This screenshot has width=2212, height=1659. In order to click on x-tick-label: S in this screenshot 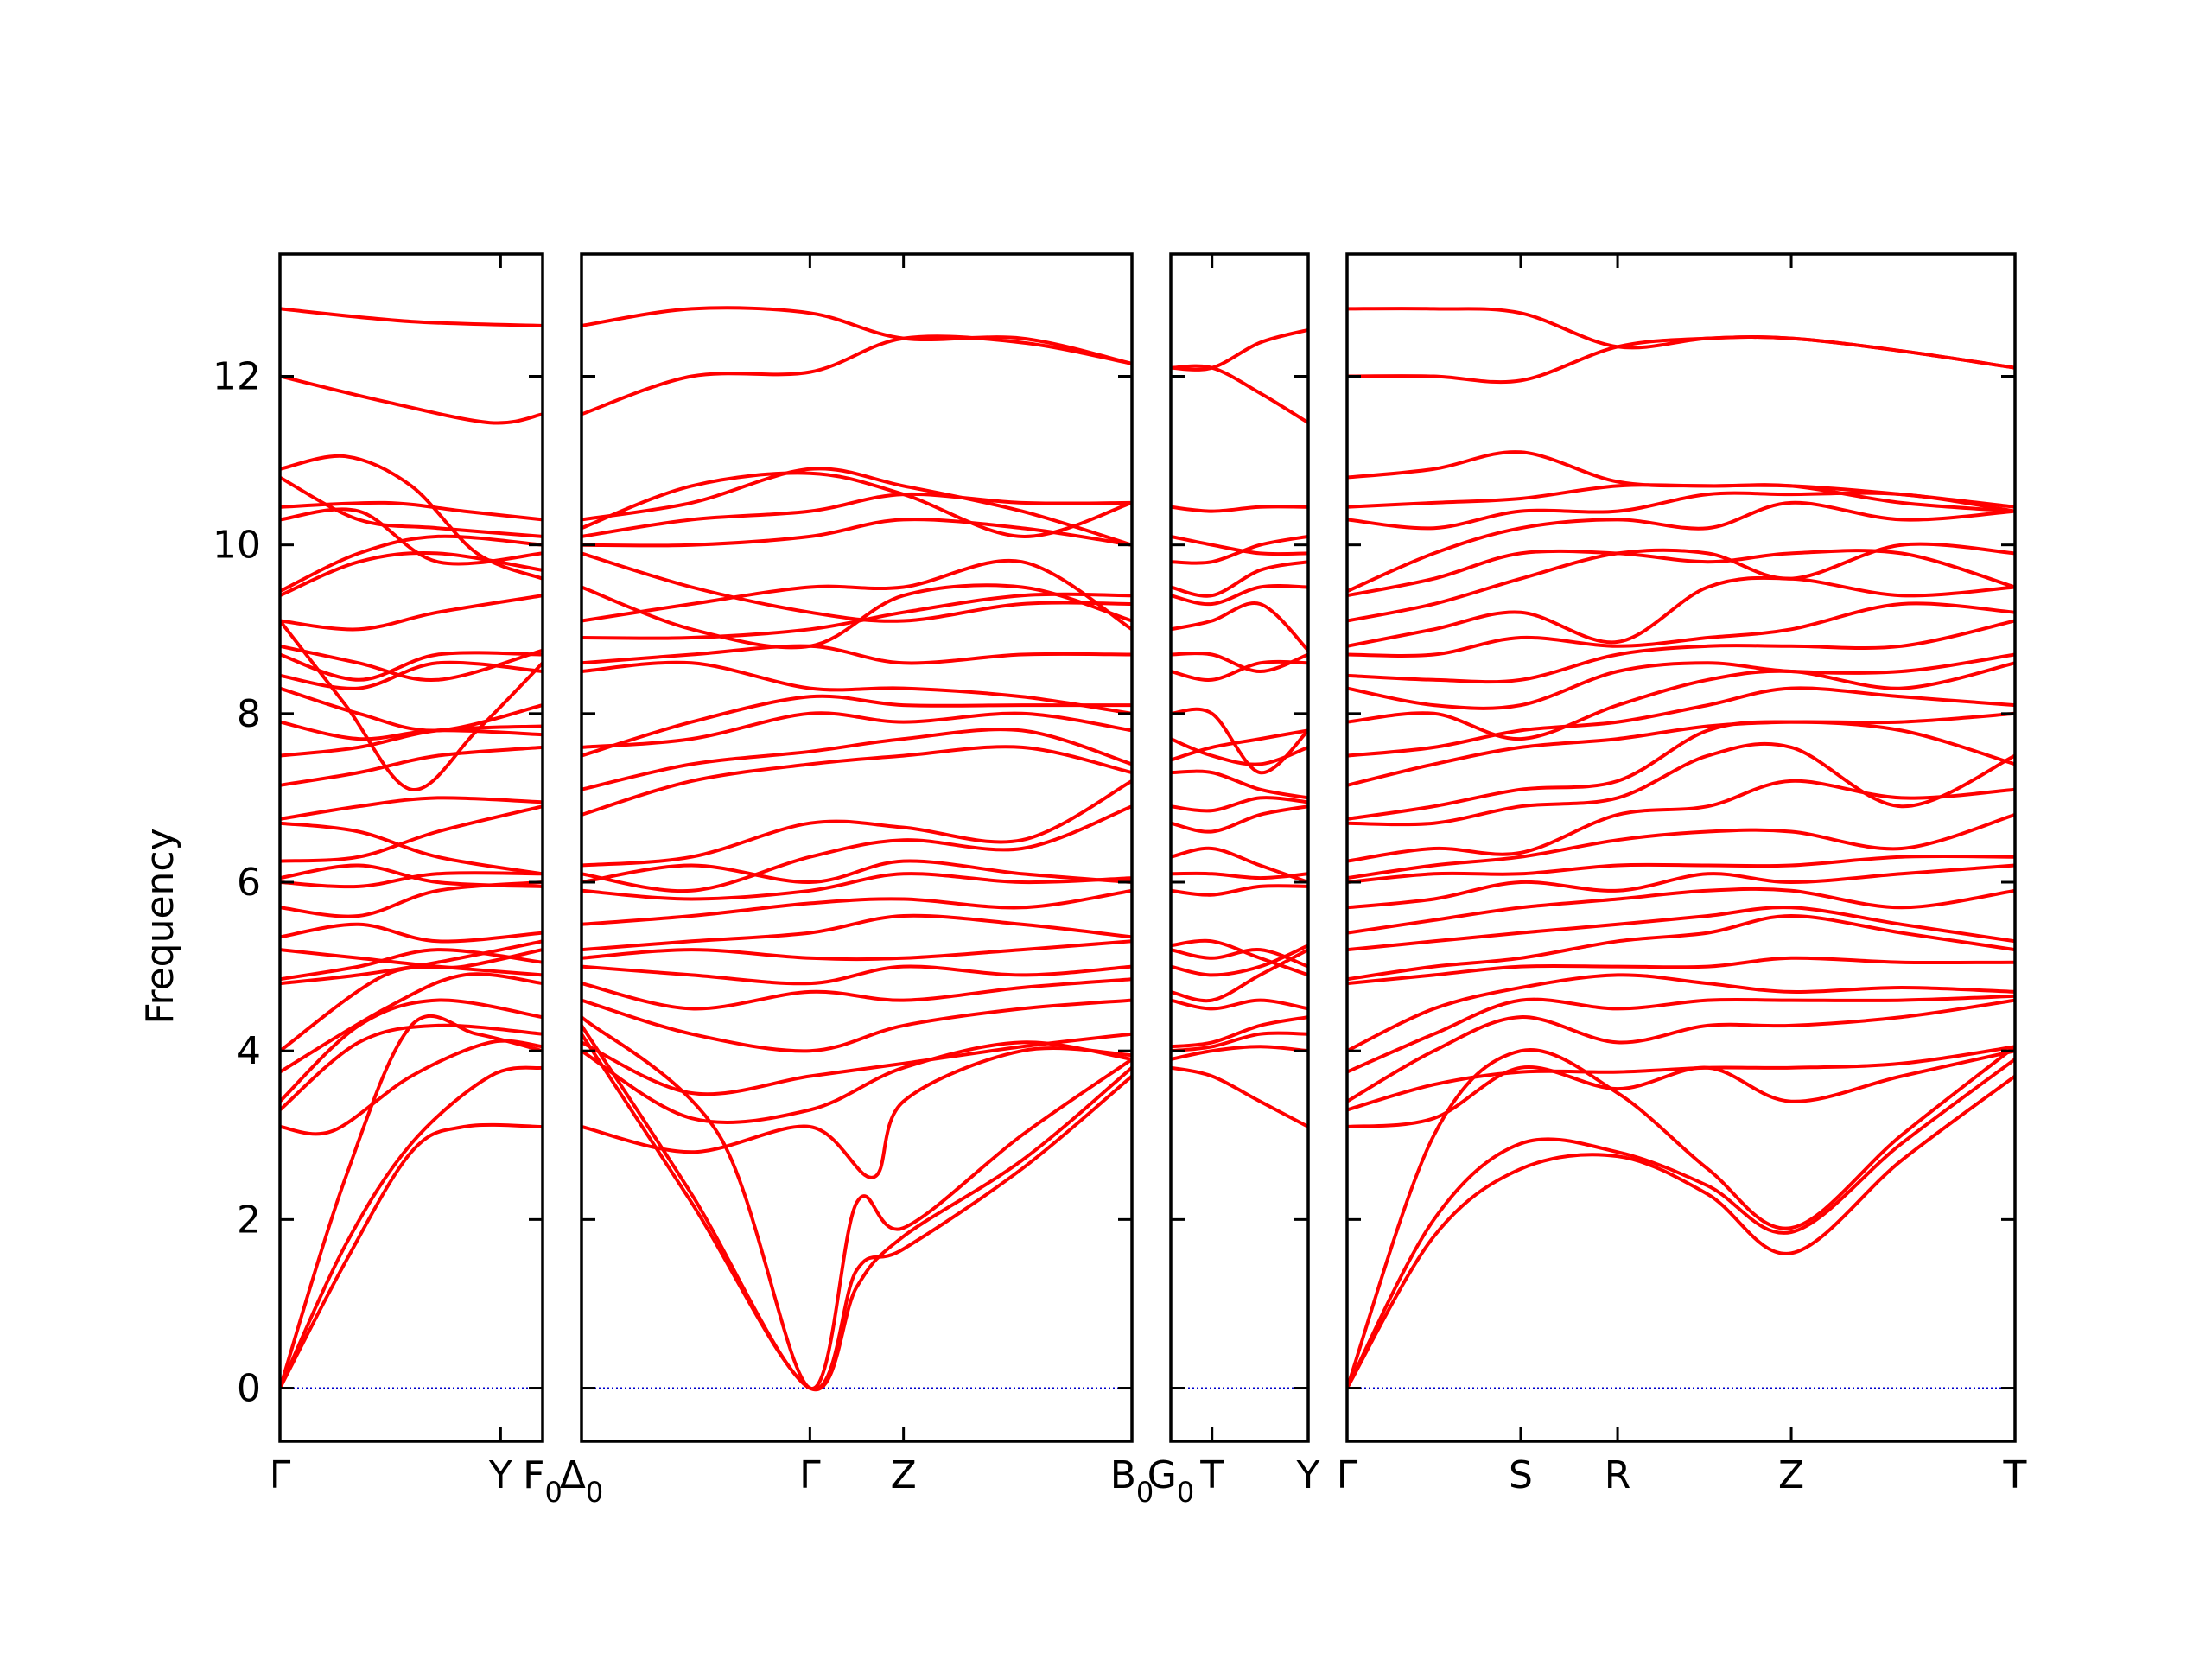, I will do `click(1521, 1475)`.